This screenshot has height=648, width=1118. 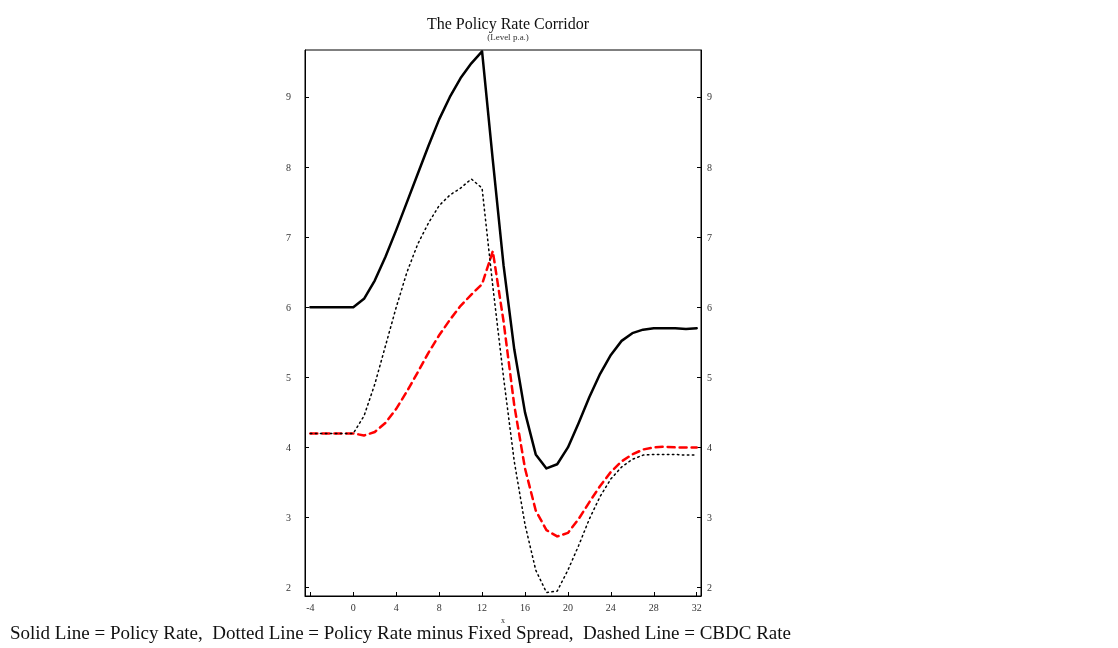 I want to click on y2-tick-label: 7, so click(x=709, y=237).